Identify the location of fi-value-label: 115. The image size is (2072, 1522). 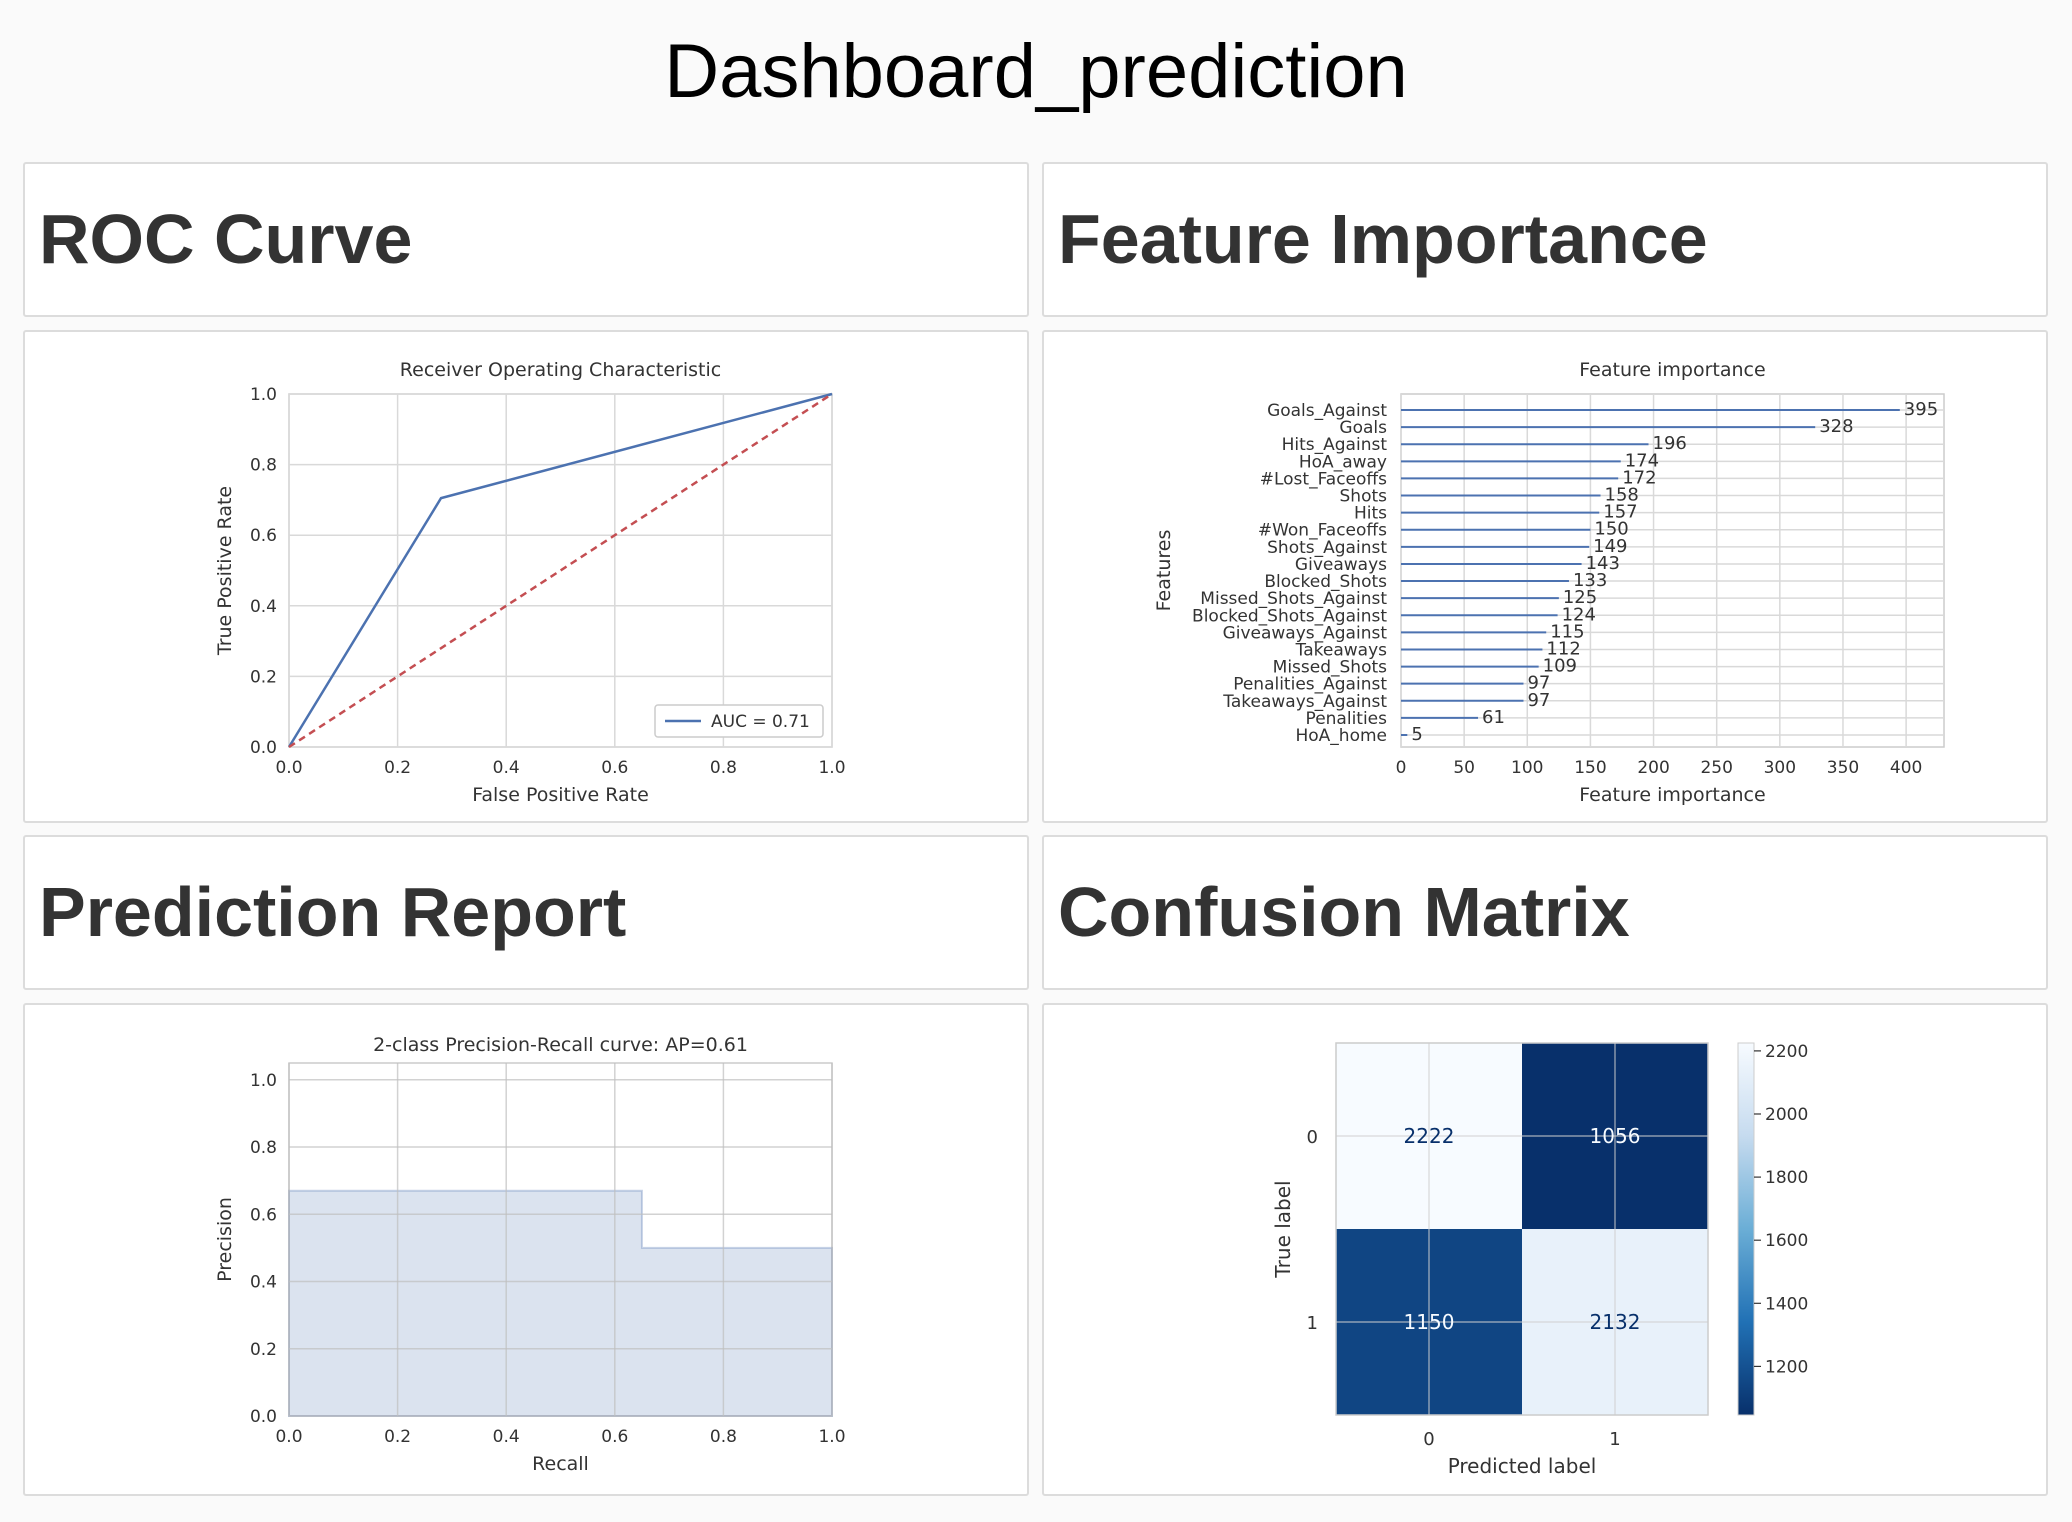
(1567, 631).